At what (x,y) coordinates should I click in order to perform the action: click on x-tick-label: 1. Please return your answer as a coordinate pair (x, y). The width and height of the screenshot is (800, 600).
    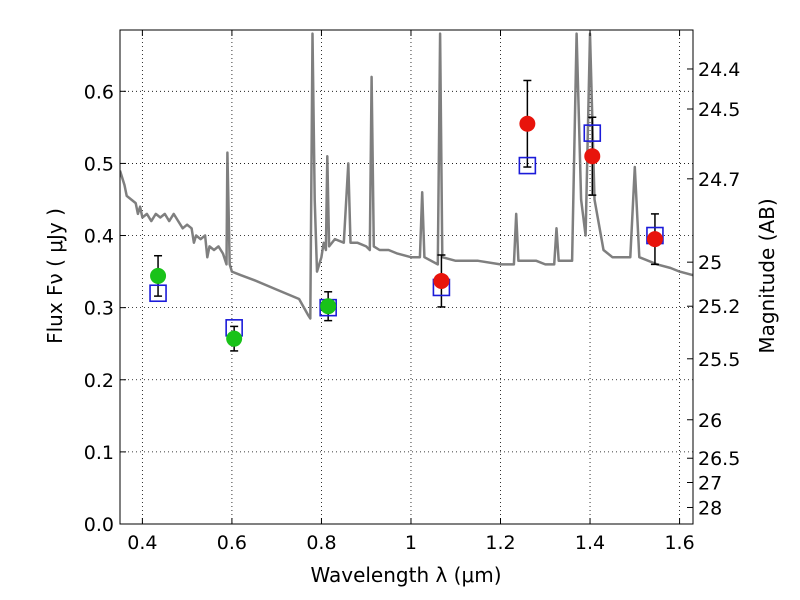
    Looking at the image, I should click on (411, 543).